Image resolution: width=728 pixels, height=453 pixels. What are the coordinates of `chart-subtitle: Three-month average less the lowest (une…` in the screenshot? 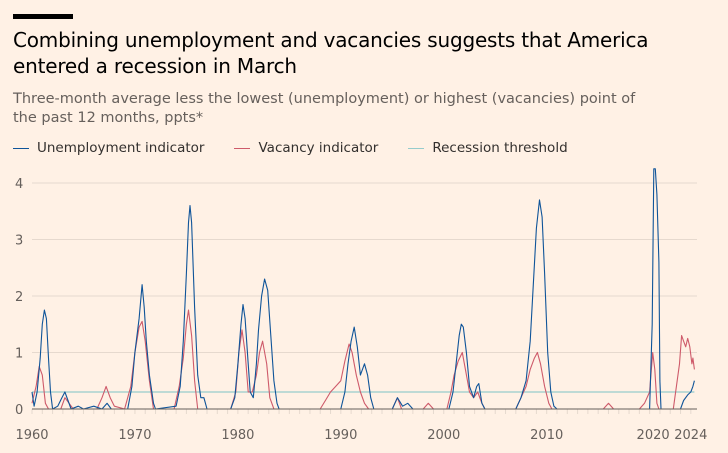 It's located at (324, 108).